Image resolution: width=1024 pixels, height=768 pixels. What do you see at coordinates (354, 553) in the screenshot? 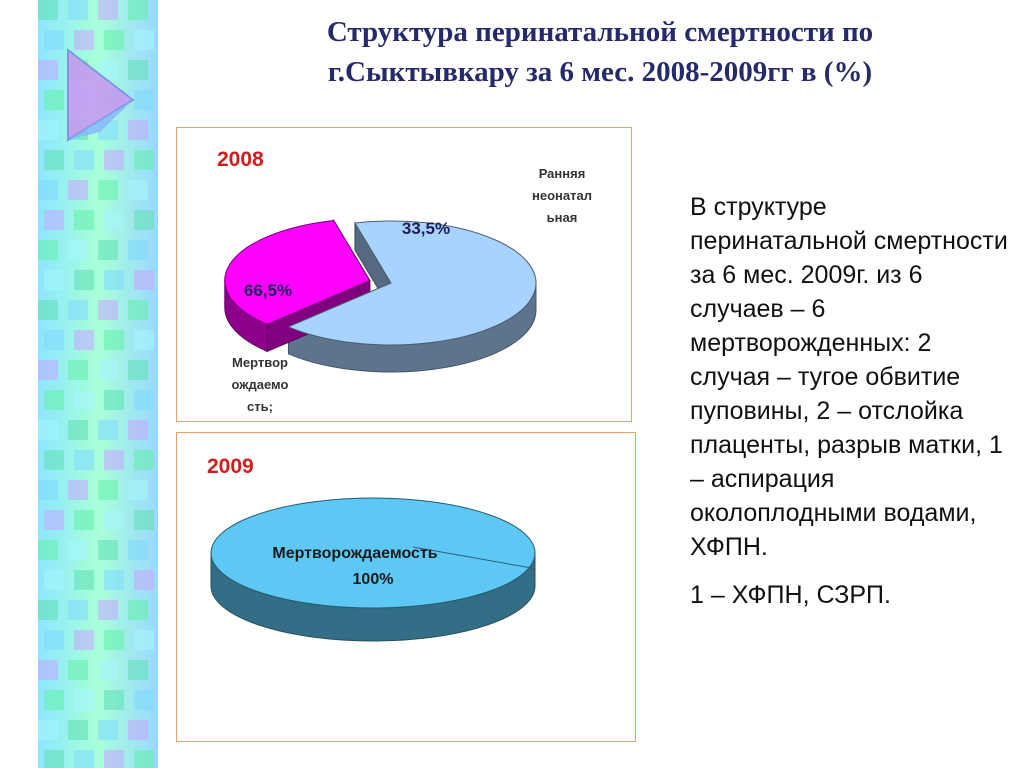
I see `pie-2009-category-label: Мертворождаемость` at bounding box center [354, 553].